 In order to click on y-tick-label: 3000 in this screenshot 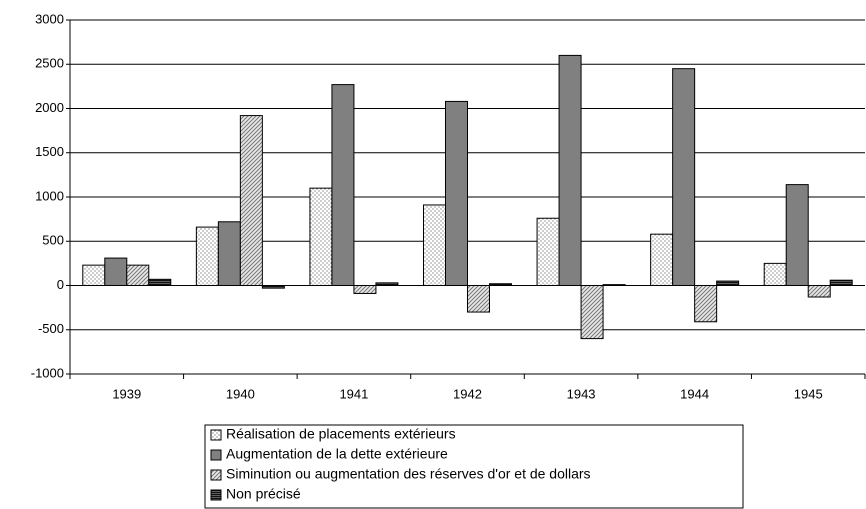, I will do `click(49, 18)`.